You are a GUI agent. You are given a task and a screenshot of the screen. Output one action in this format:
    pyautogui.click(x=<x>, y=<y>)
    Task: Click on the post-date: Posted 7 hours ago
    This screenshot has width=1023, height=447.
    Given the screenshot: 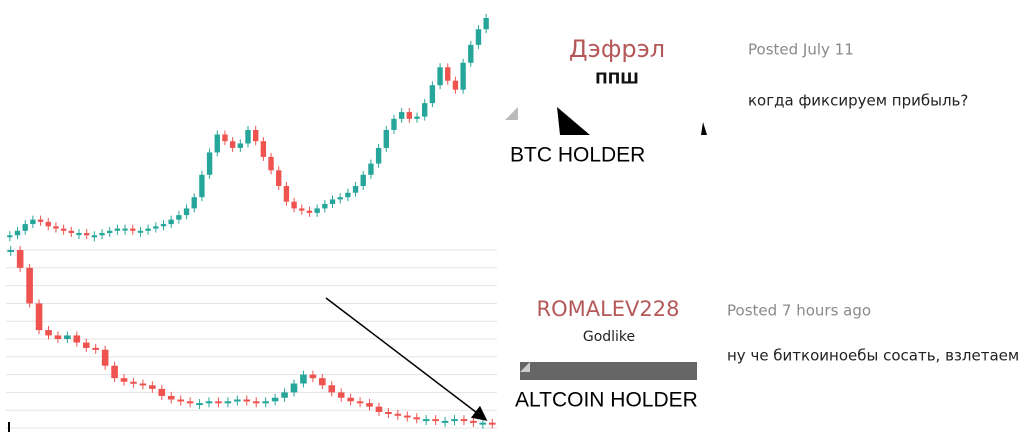 What is the action you would take?
    pyautogui.click(x=799, y=311)
    